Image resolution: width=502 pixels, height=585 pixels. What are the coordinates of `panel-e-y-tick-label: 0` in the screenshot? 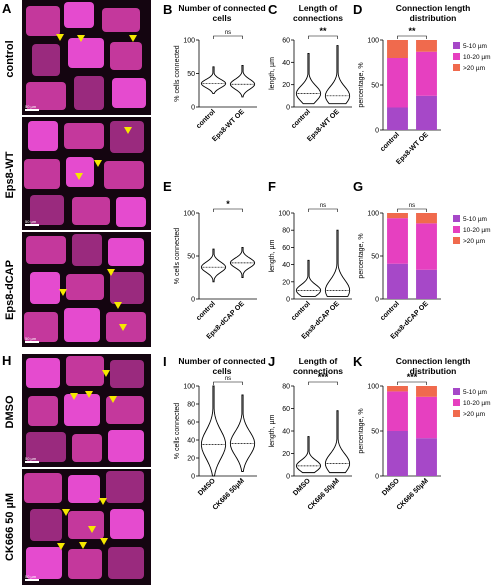 It's located at (193, 300).